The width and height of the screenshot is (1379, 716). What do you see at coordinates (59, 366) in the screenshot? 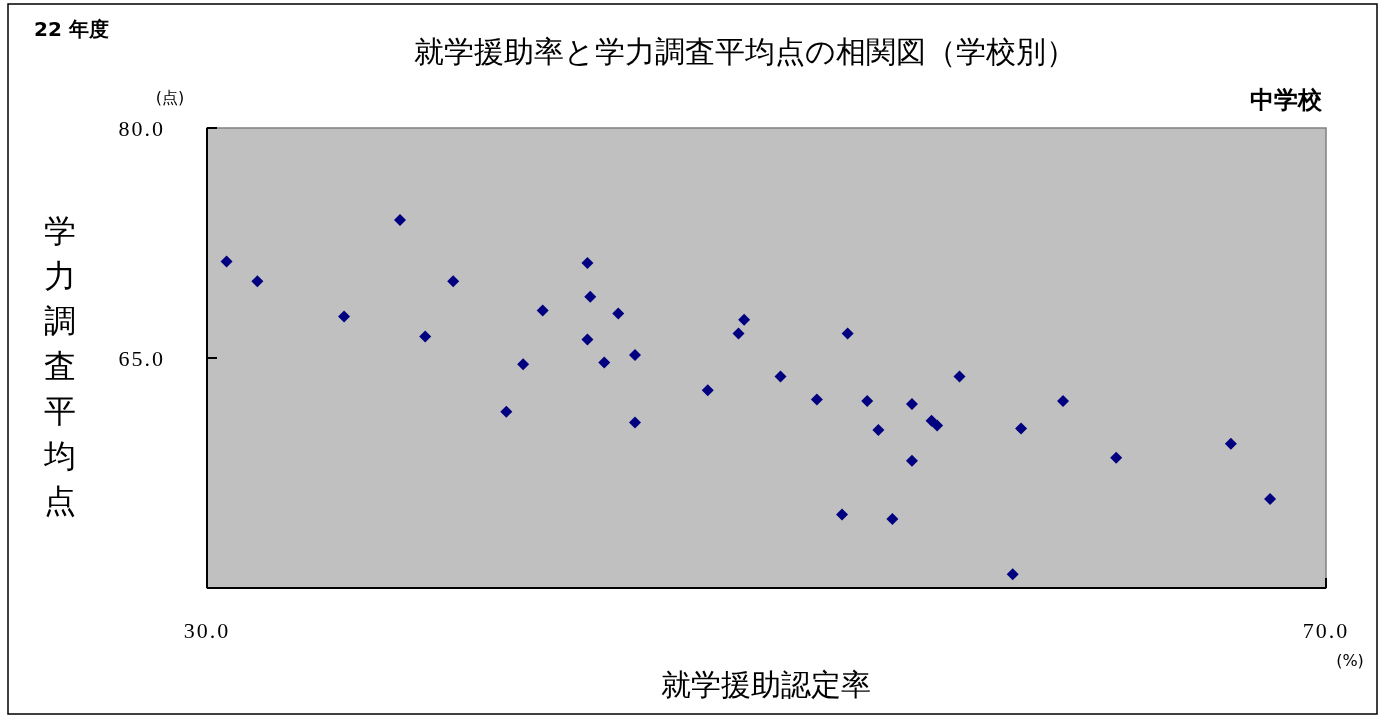
I see `y-axis-title: 学力調査平均点` at bounding box center [59, 366].